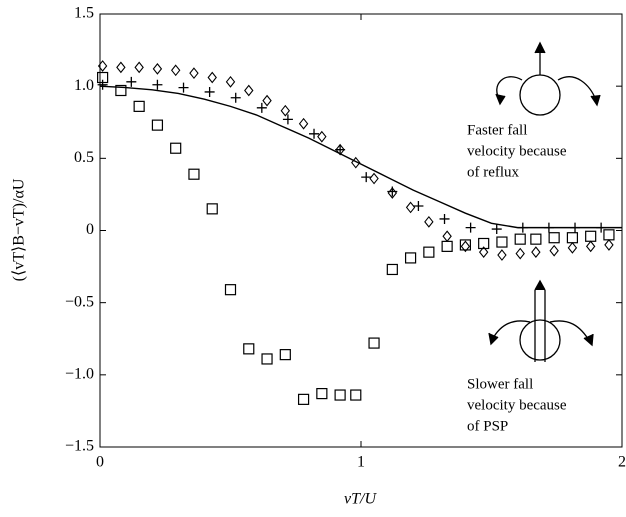  What do you see at coordinates (84, 85) in the screenshot?
I see `y-tick-label: 1.0` at bounding box center [84, 85].